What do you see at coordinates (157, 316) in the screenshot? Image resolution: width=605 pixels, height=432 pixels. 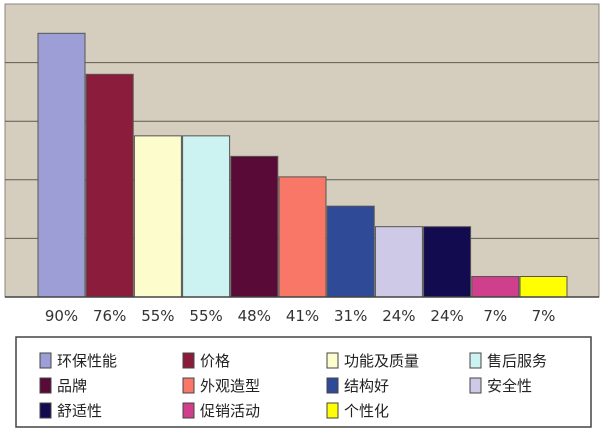 I see `value-label-3: 55%` at bounding box center [157, 316].